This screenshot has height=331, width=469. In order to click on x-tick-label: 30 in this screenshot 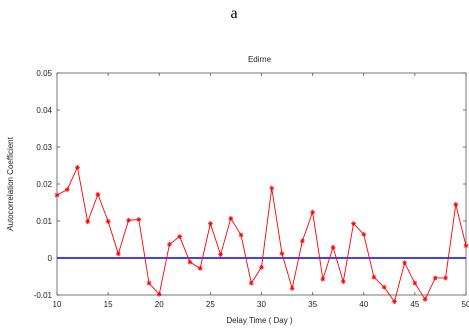, I will do `click(261, 304)`.